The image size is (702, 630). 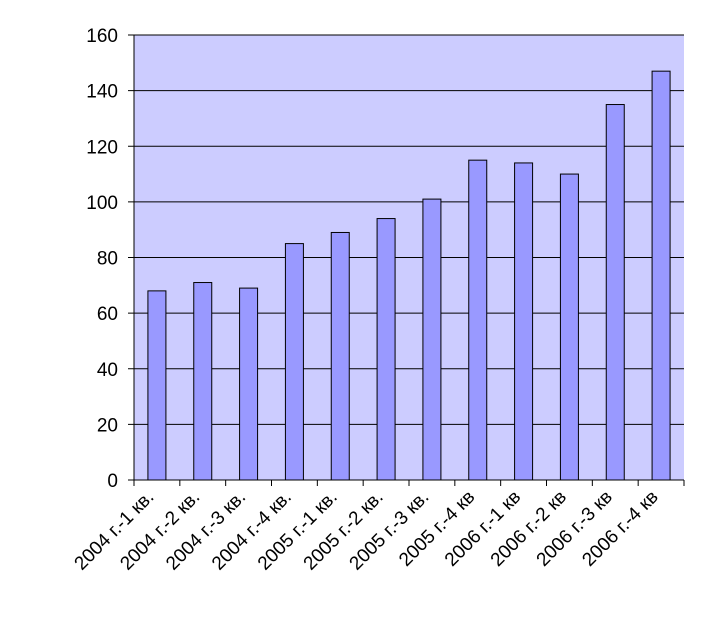 I want to click on y-tick-label: 60, so click(x=107, y=314).